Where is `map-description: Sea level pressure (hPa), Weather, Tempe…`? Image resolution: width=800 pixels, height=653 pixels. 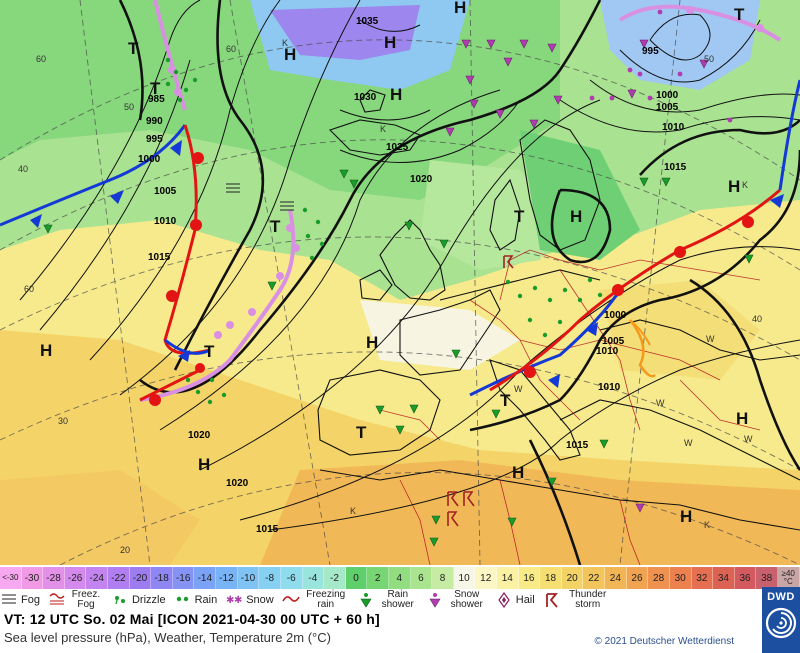
map-description: Sea level pressure (hPa), Weather, Tempe… is located at coordinates (167, 637).